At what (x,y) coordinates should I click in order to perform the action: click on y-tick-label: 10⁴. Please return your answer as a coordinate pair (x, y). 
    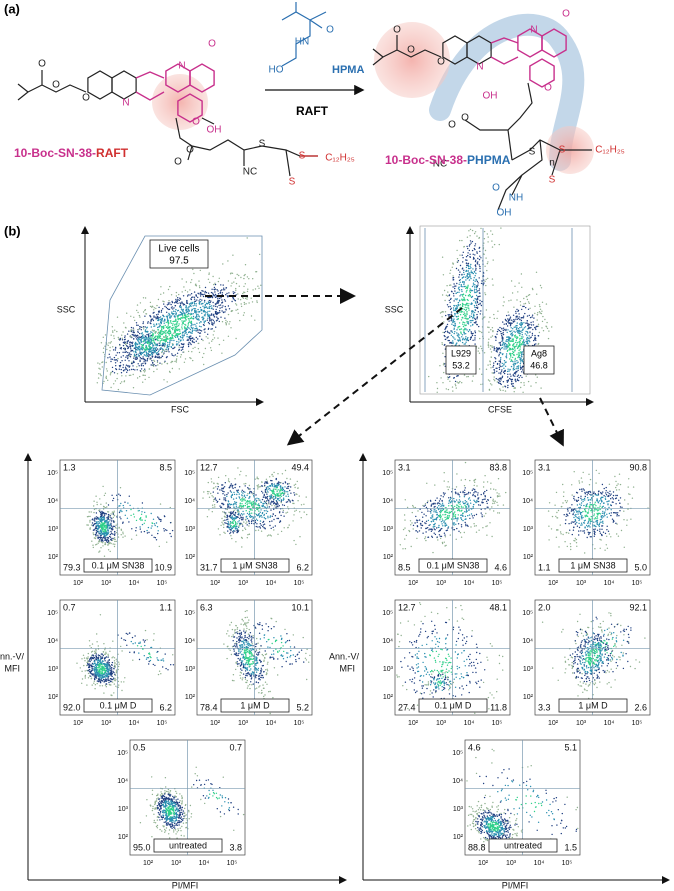
    Looking at the image, I should click on (52, 501).